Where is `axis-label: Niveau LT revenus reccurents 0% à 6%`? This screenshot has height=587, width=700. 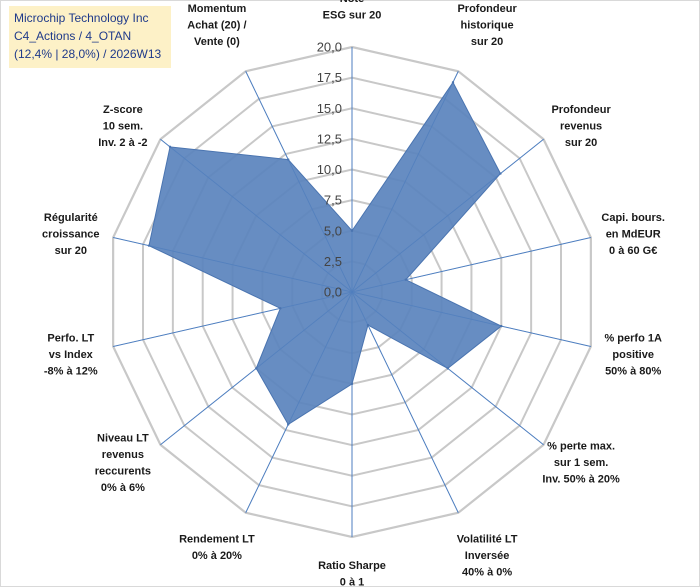 axis-label: Niveau LT revenus reccurents 0% à 6% is located at coordinates (123, 463).